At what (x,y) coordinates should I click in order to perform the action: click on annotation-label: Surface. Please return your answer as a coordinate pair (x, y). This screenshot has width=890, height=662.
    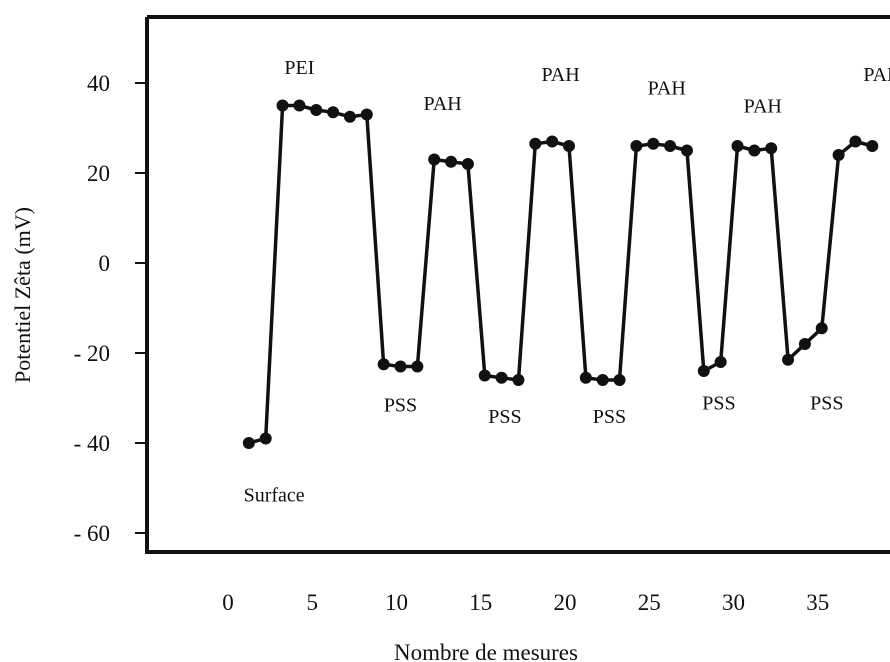
    Looking at the image, I should click on (274, 496).